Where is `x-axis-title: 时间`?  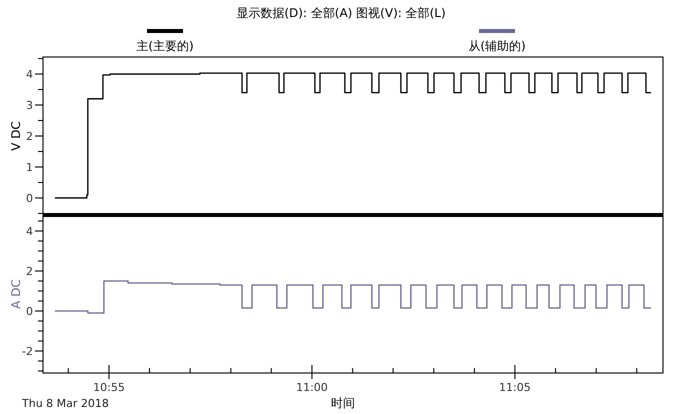 x-axis-title: 时间 is located at coordinates (343, 403).